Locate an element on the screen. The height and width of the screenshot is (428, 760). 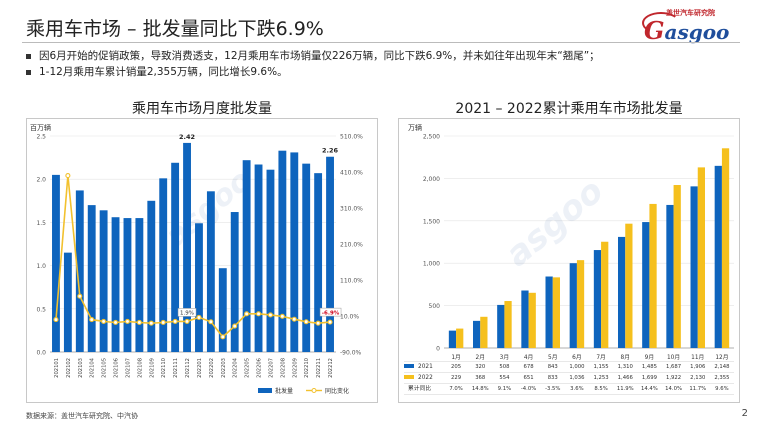
y2-tick-label: 410.0% is located at coordinates (351, 173).